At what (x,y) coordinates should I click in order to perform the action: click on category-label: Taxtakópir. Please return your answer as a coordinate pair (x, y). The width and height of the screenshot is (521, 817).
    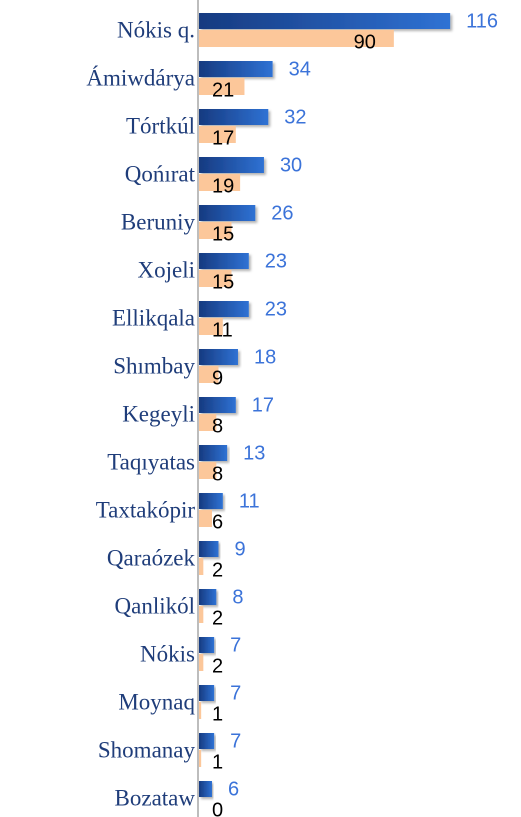
    Looking at the image, I should click on (146, 509).